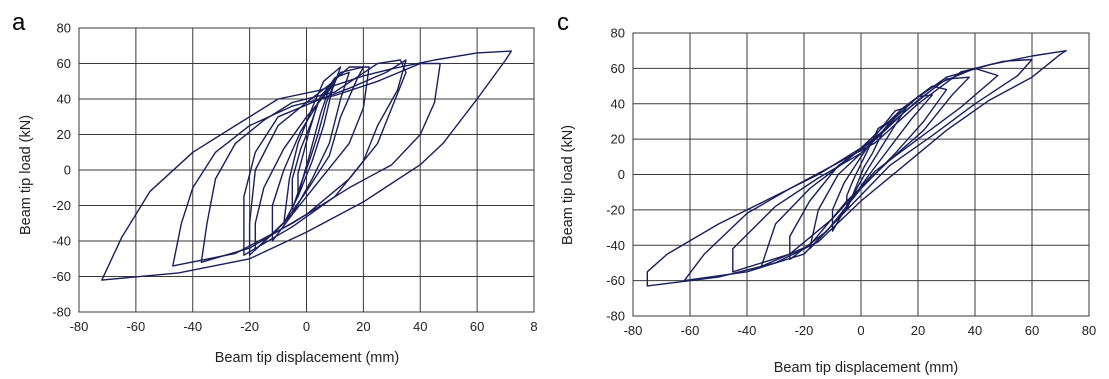  I want to click on x-tick-label: 80, so click(1089, 330).